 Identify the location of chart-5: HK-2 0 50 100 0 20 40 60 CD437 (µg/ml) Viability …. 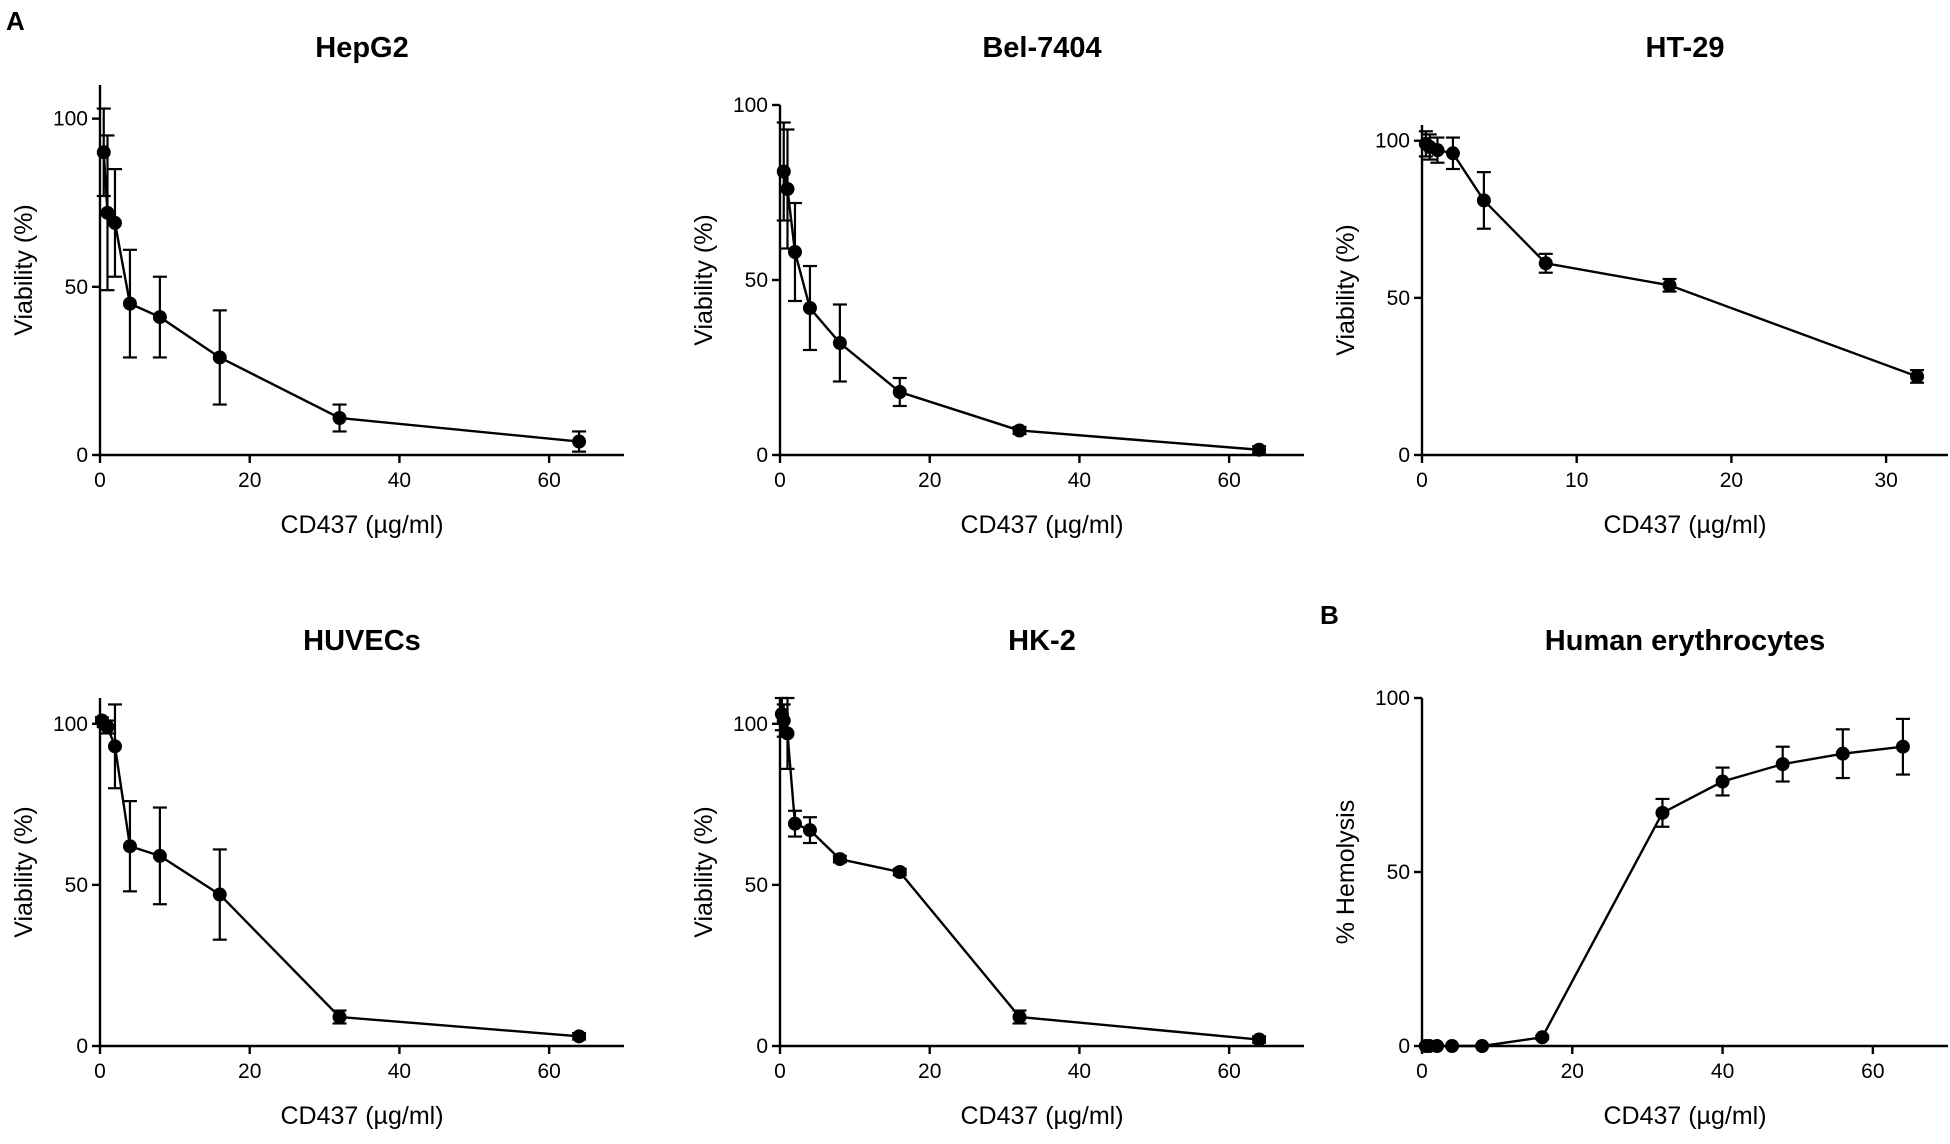
(997, 877).